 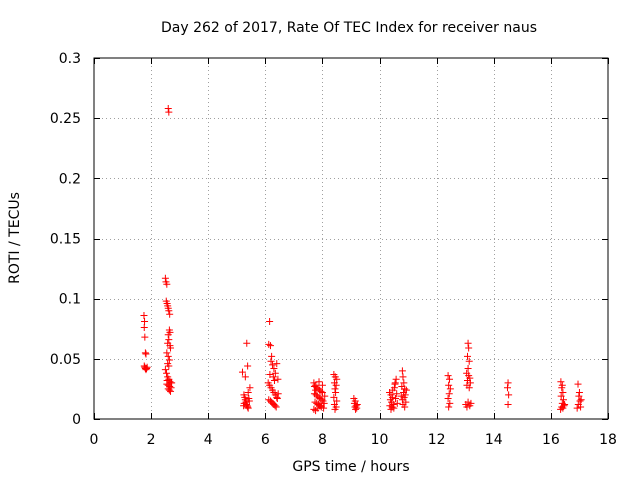 I want to click on x-tick-label: 8, so click(x=322, y=440).